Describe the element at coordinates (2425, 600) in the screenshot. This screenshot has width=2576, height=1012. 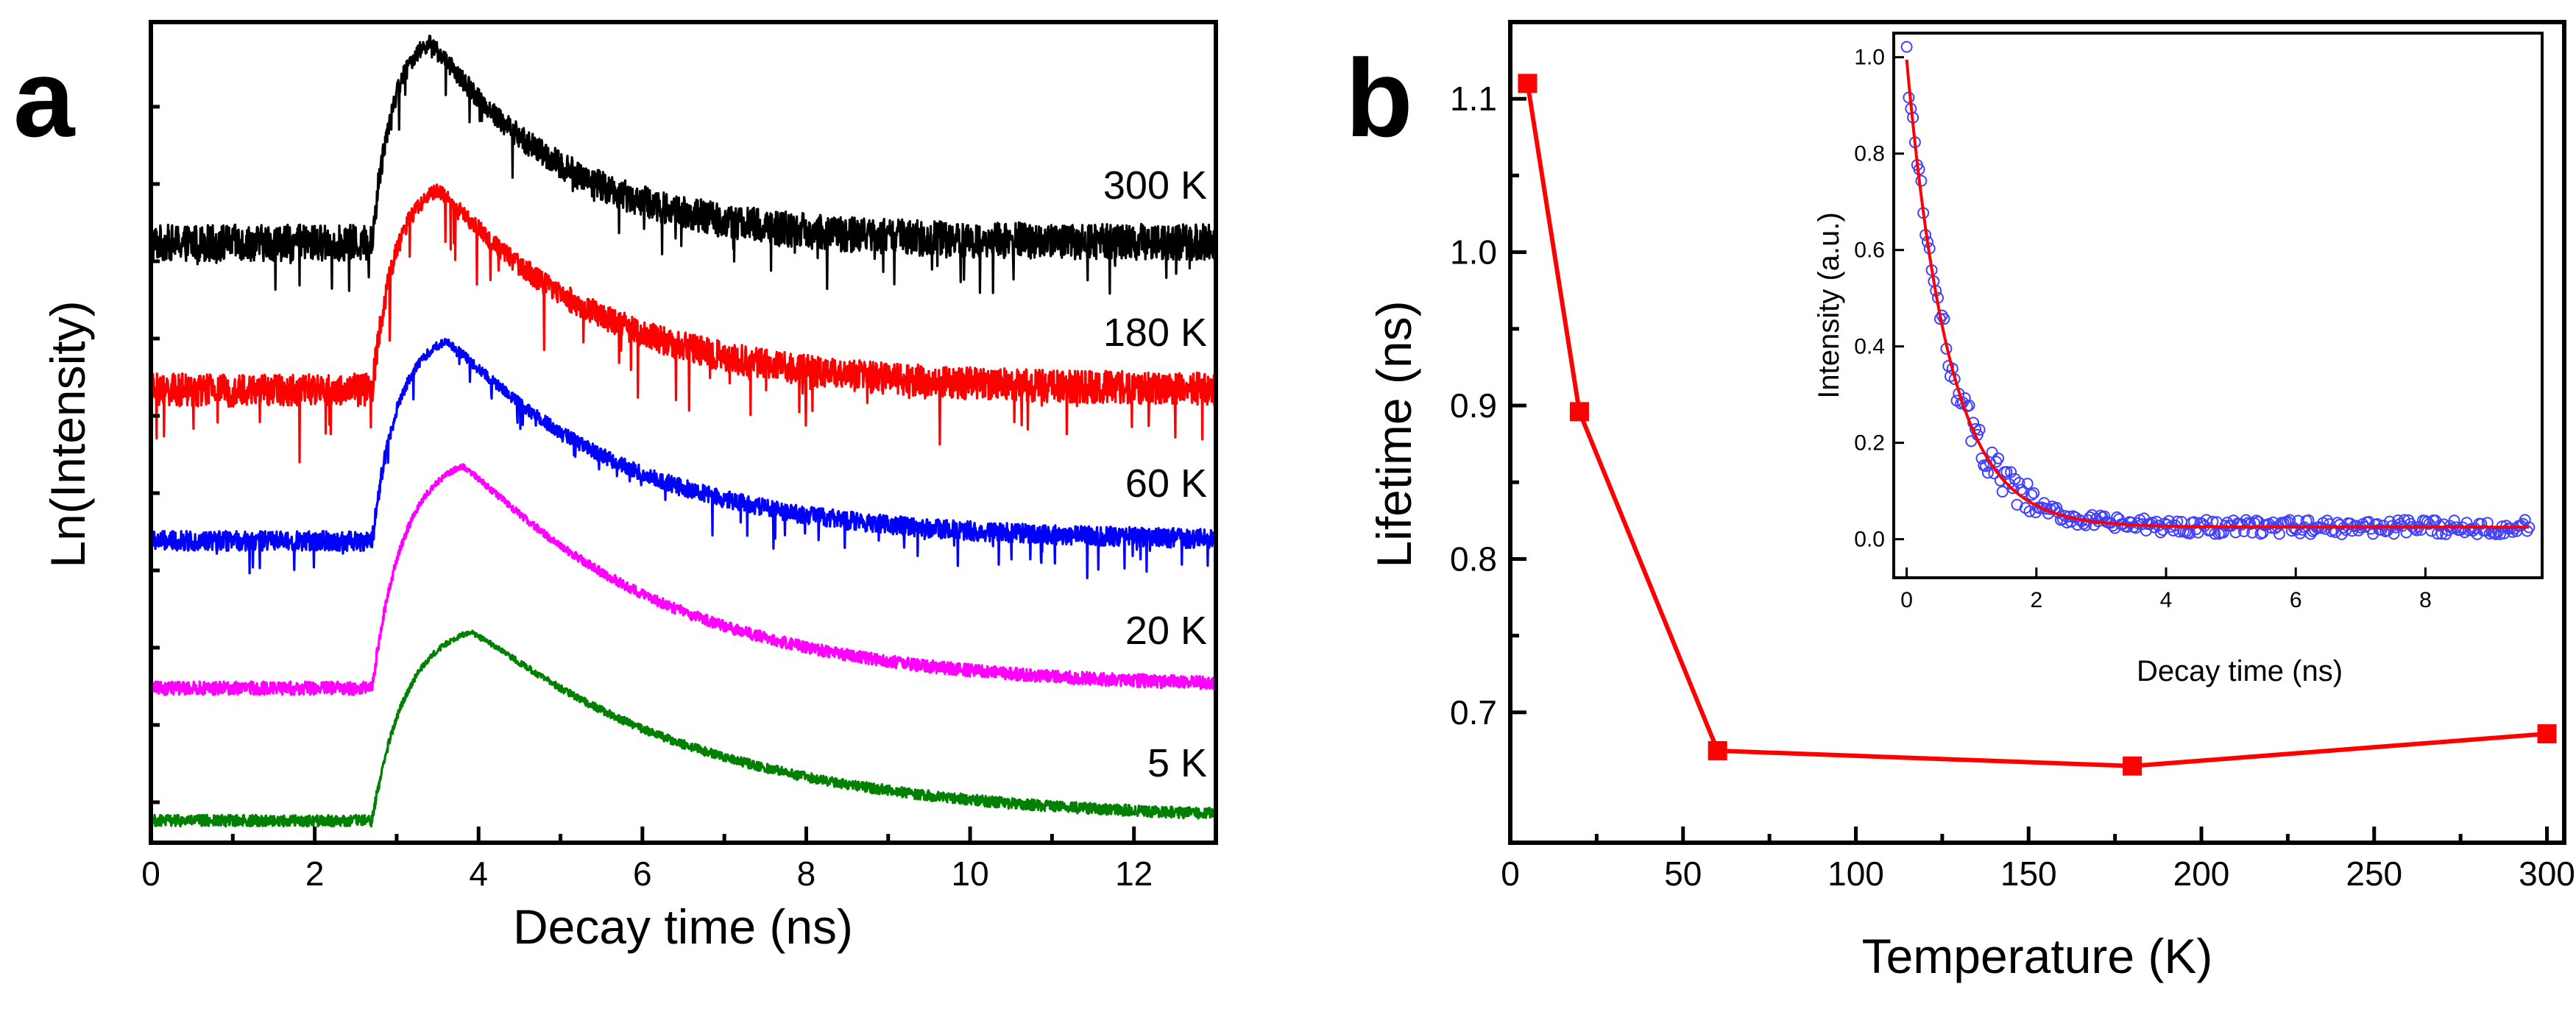
I see `panel-b-inset-x-tick-label: 8` at that location.